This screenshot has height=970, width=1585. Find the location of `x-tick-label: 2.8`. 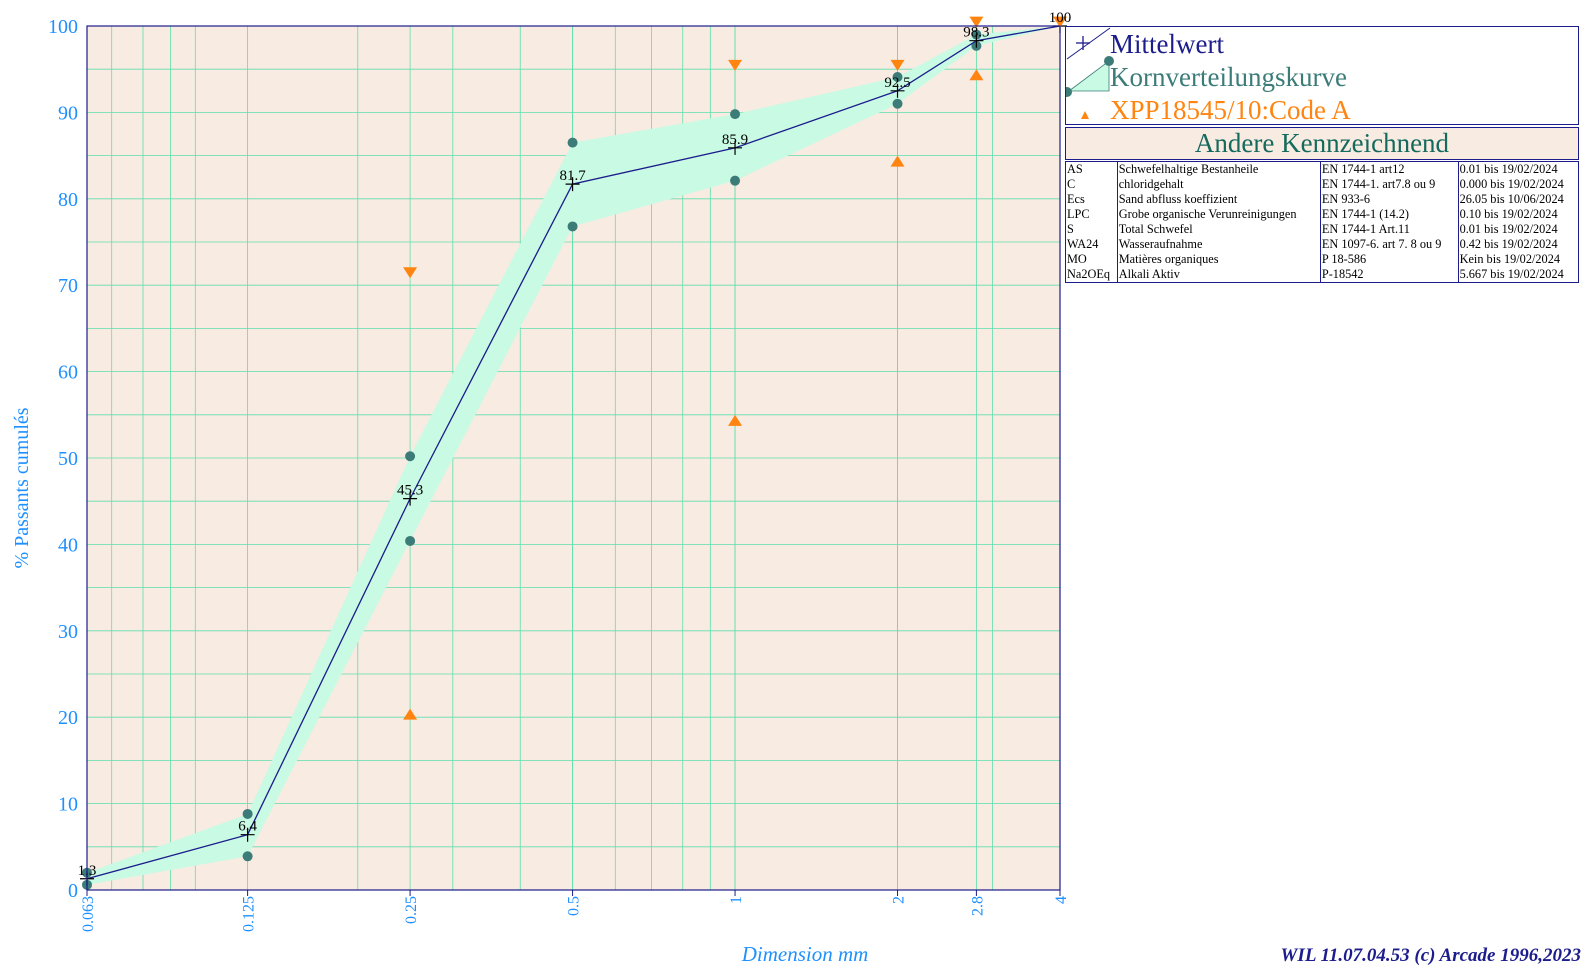

x-tick-label: 2.8 is located at coordinates (977, 906).